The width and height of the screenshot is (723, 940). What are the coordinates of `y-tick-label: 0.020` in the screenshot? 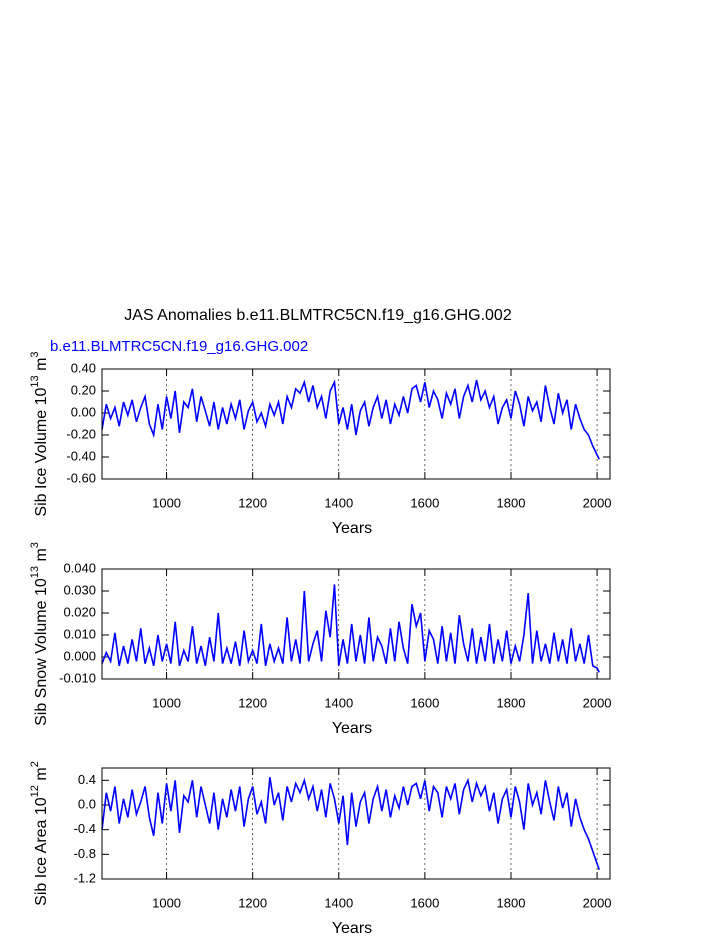 It's located at (79, 611).